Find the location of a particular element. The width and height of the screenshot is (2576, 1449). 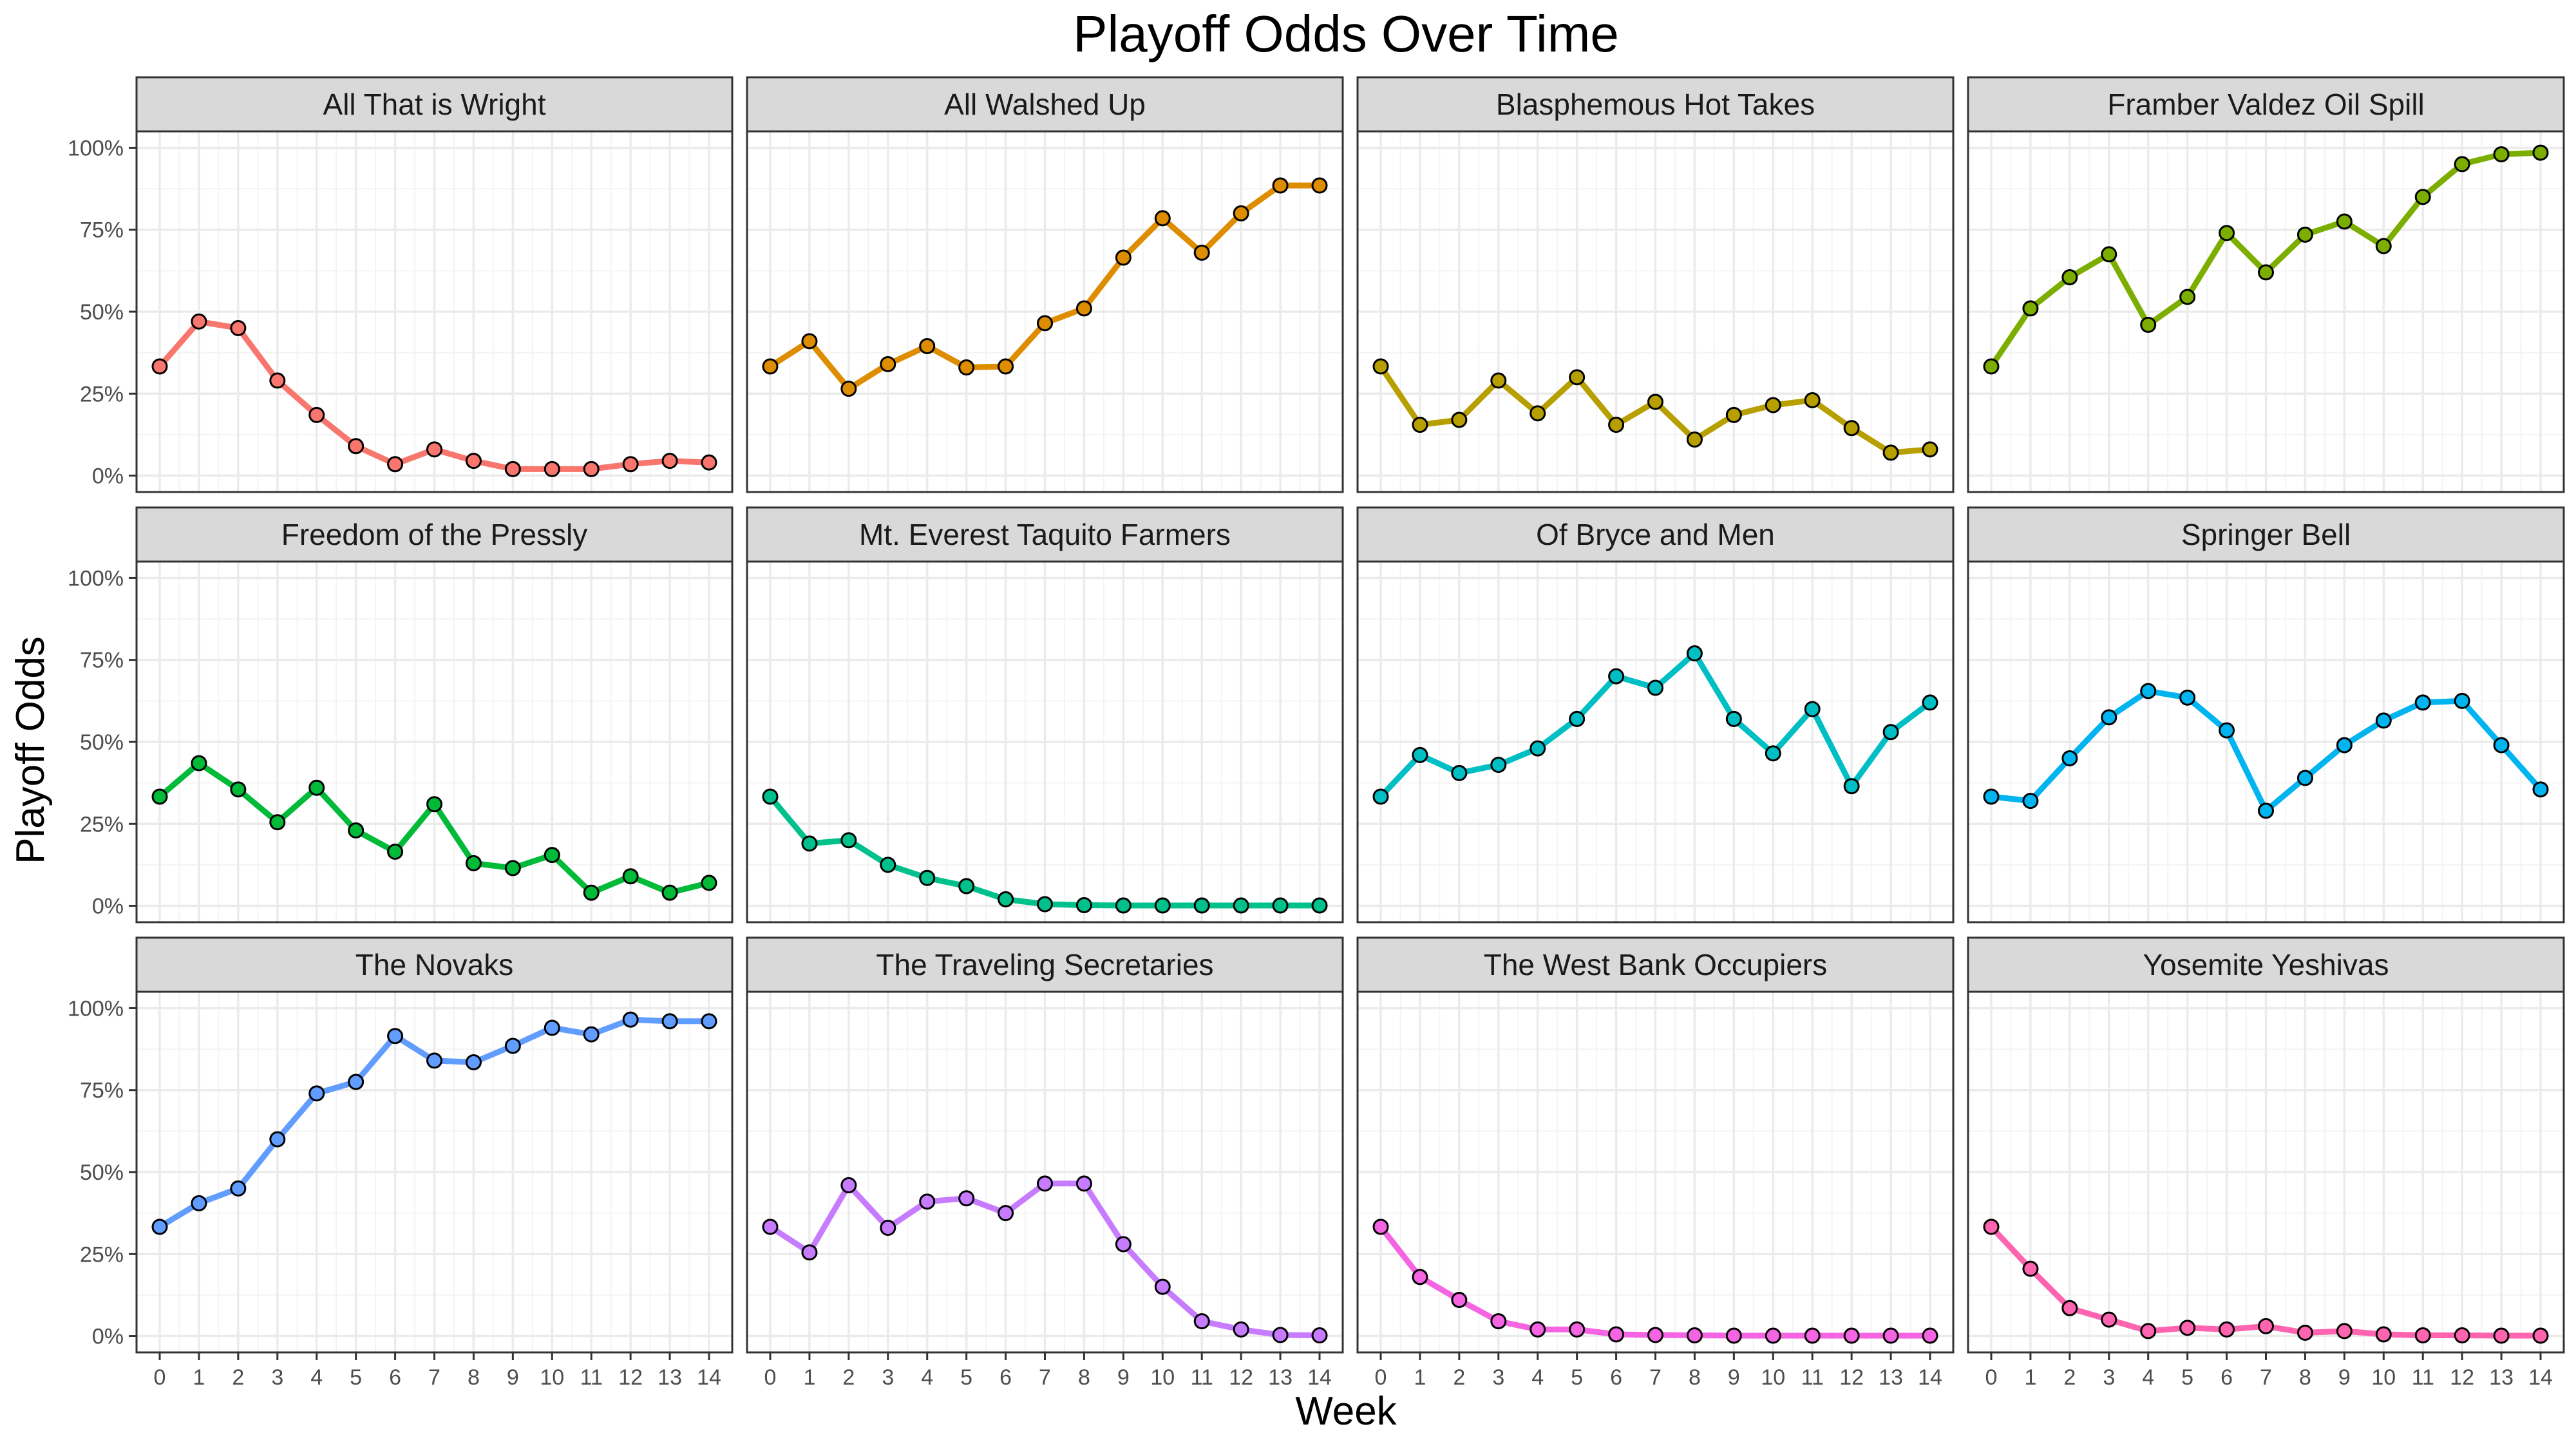

x-tick-label: 11 is located at coordinates (1812, 1378).